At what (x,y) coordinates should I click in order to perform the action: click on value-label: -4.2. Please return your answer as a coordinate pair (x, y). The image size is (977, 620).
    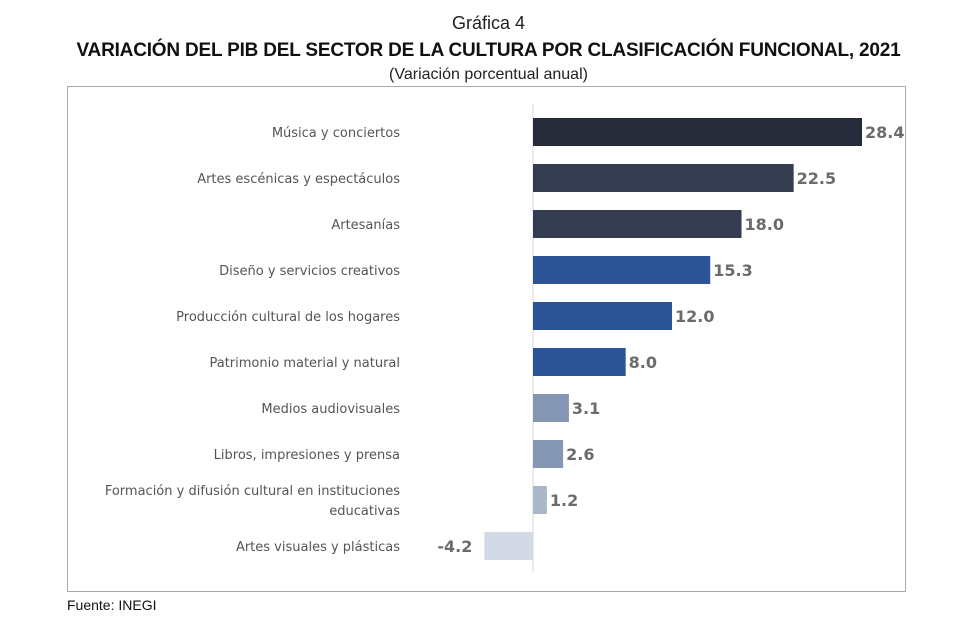
    Looking at the image, I should click on (454, 546).